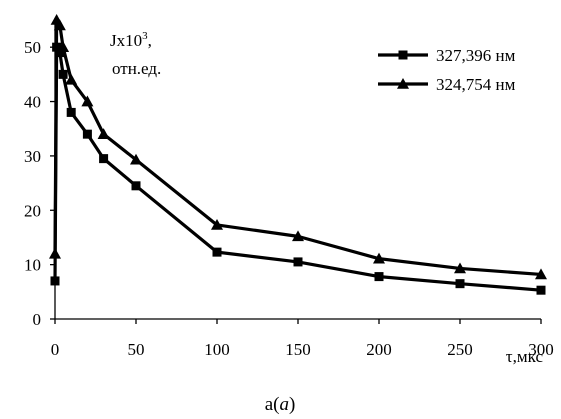 Image resolution: width=561 pixels, height=419 pixels. Describe the element at coordinates (447, 70) in the screenshot. I see `legend: 327,396 нм 324,754 нм` at that location.